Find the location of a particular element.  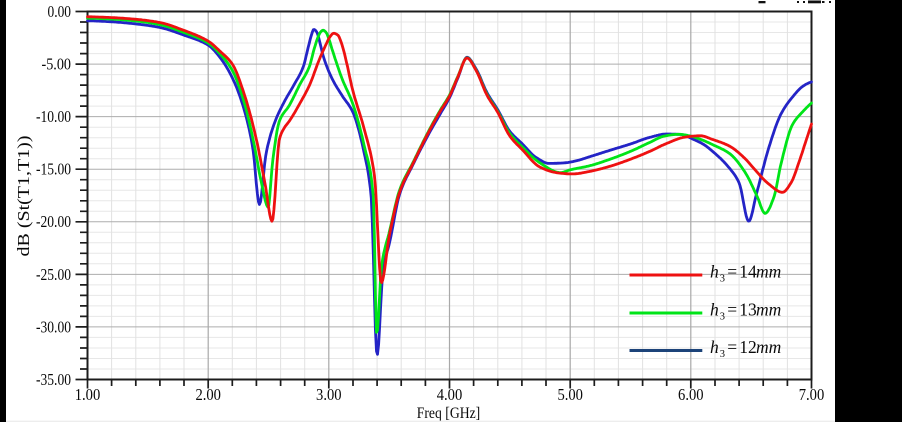

svg-text: 6.00 is located at coordinates (691, 394).